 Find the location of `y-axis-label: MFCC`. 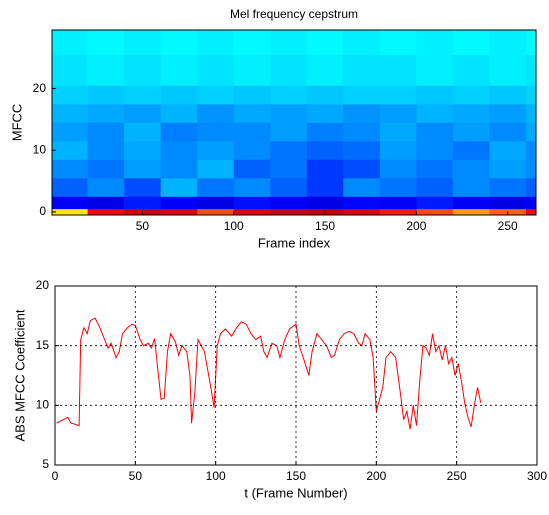

y-axis-label: MFCC is located at coordinates (16, 123).